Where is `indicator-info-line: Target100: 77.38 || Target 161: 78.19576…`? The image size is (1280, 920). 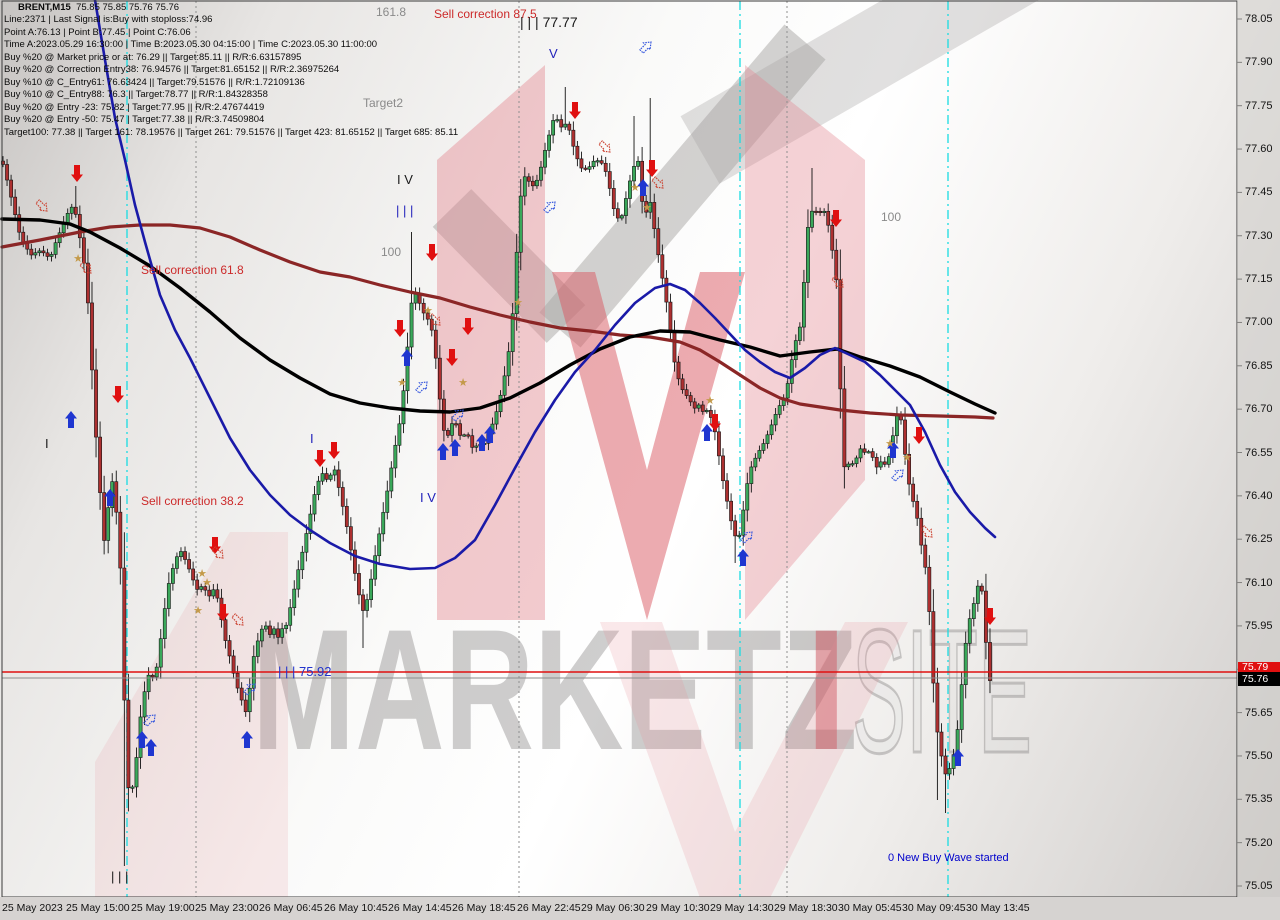
indicator-info-line: Target100: 77.38 || Target 161: 78.19576… is located at coordinates (231, 132).